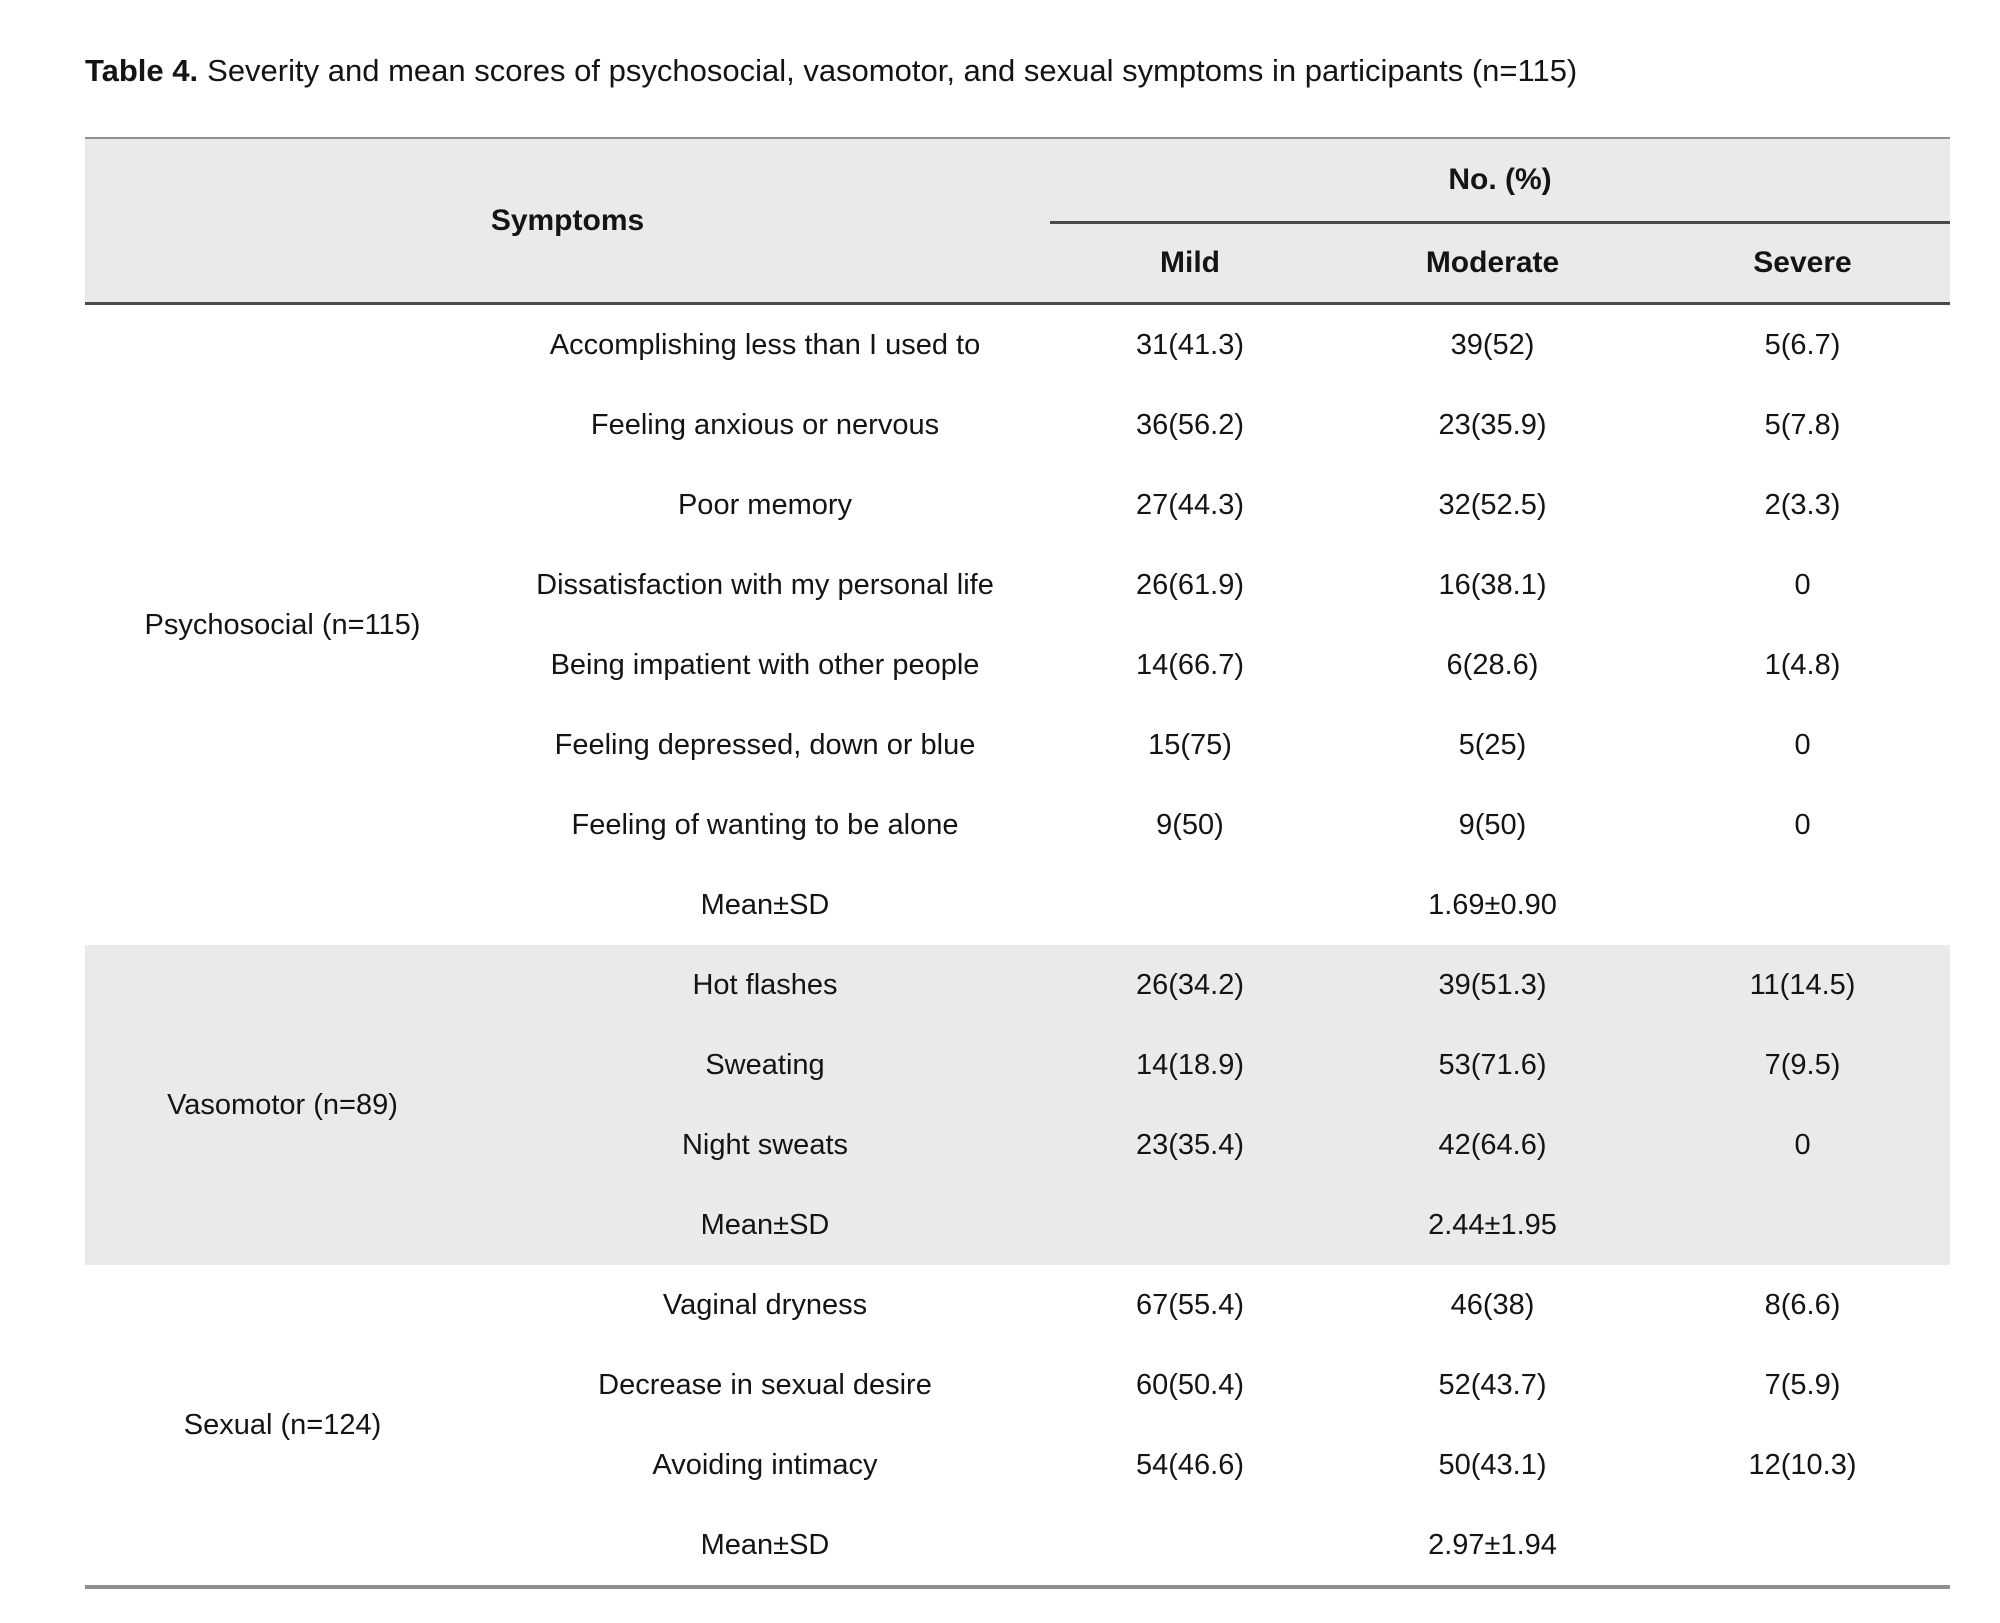 The image size is (2000, 1623). What do you see at coordinates (1492, 263) in the screenshot?
I see `header-moderate: Moderate` at bounding box center [1492, 263].